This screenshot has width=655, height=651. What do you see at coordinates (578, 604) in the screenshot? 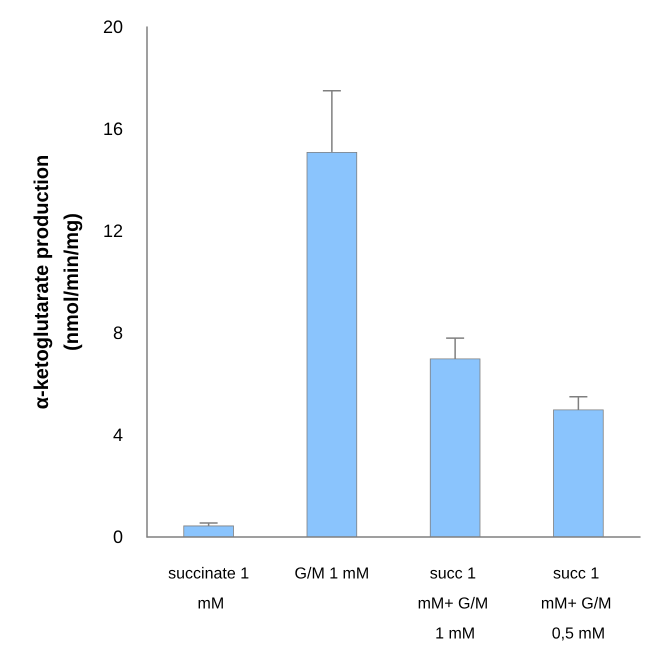
I see `x-tick-label: succ 1 mM+ G/M 0,5 mM` at bounding box center [578, 604].